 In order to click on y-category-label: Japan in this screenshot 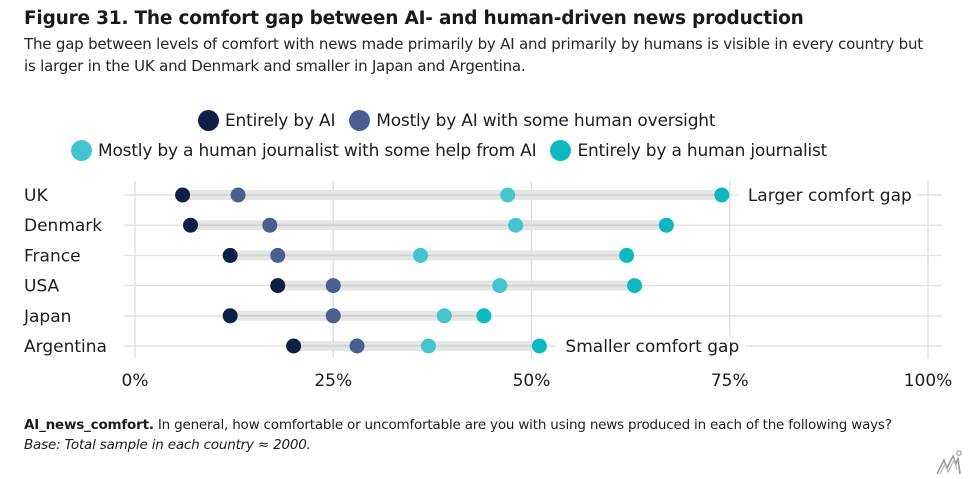, I will do `click(47, 317)`.